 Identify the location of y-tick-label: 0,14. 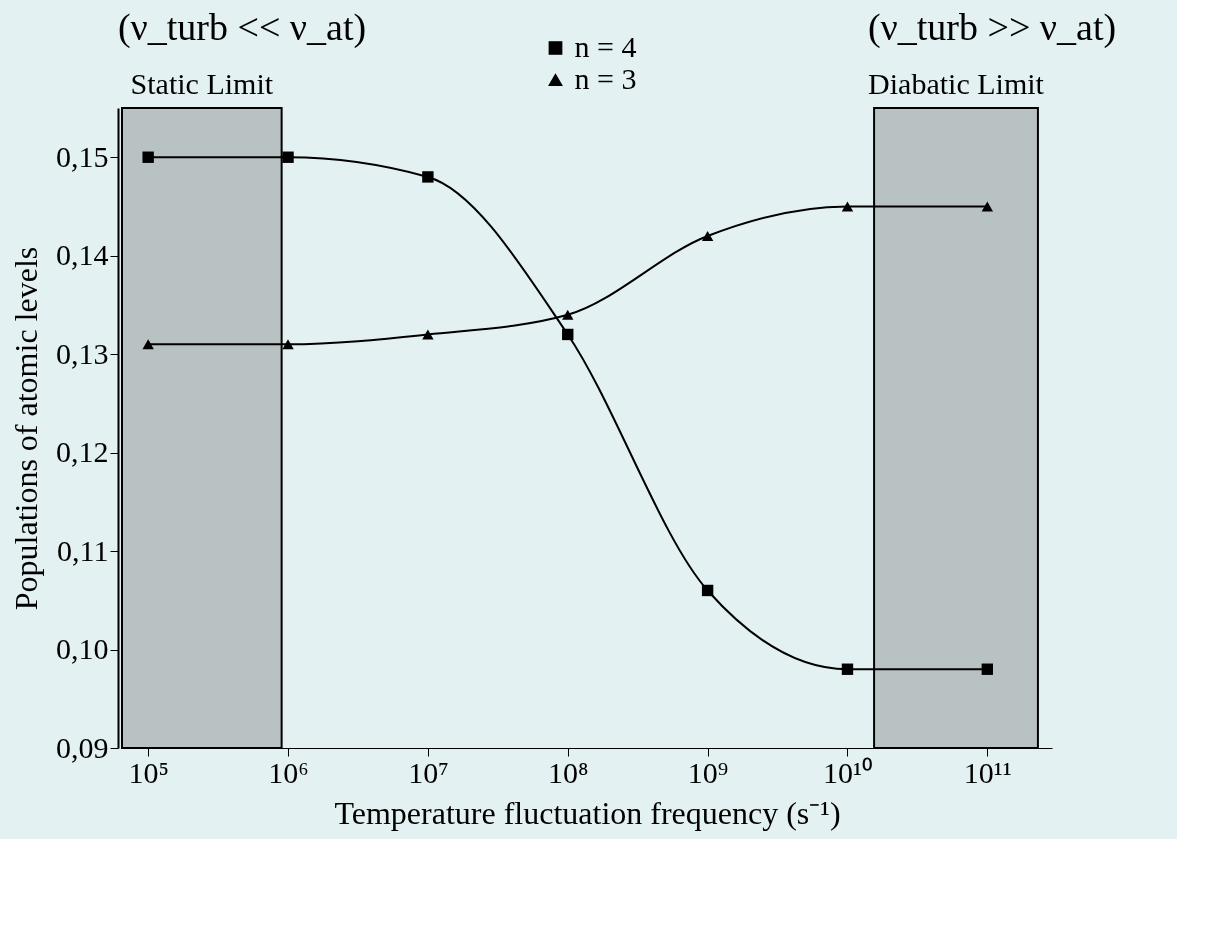
(82, 255).